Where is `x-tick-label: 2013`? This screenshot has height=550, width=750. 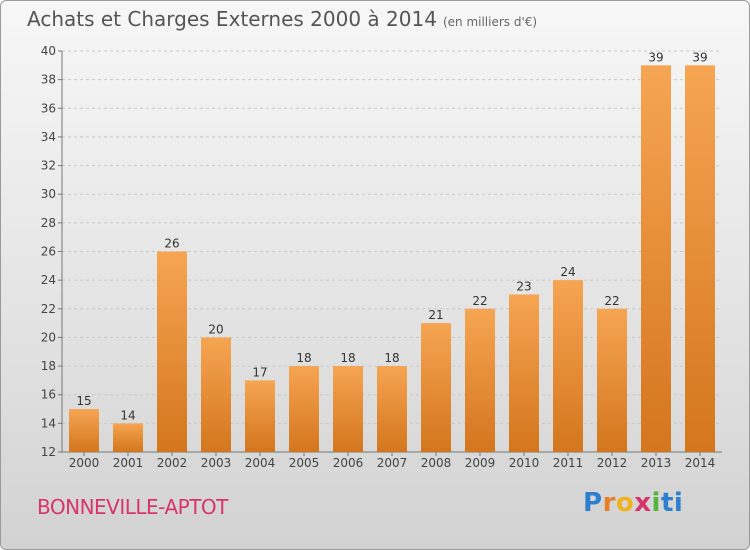
x-tick-label: 2013 is located at coordinates (656, 463).